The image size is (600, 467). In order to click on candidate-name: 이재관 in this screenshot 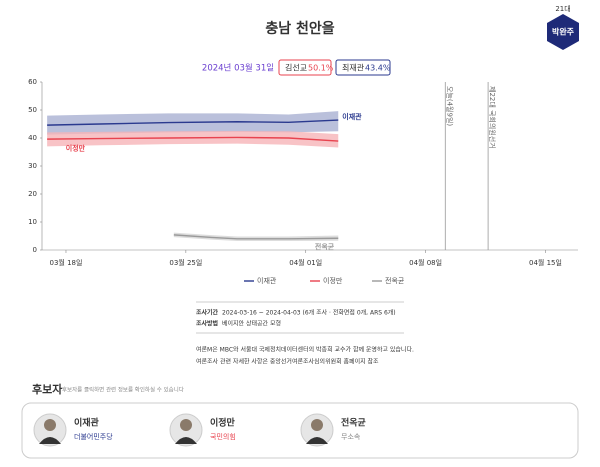, I will do `click(87, 423)`.